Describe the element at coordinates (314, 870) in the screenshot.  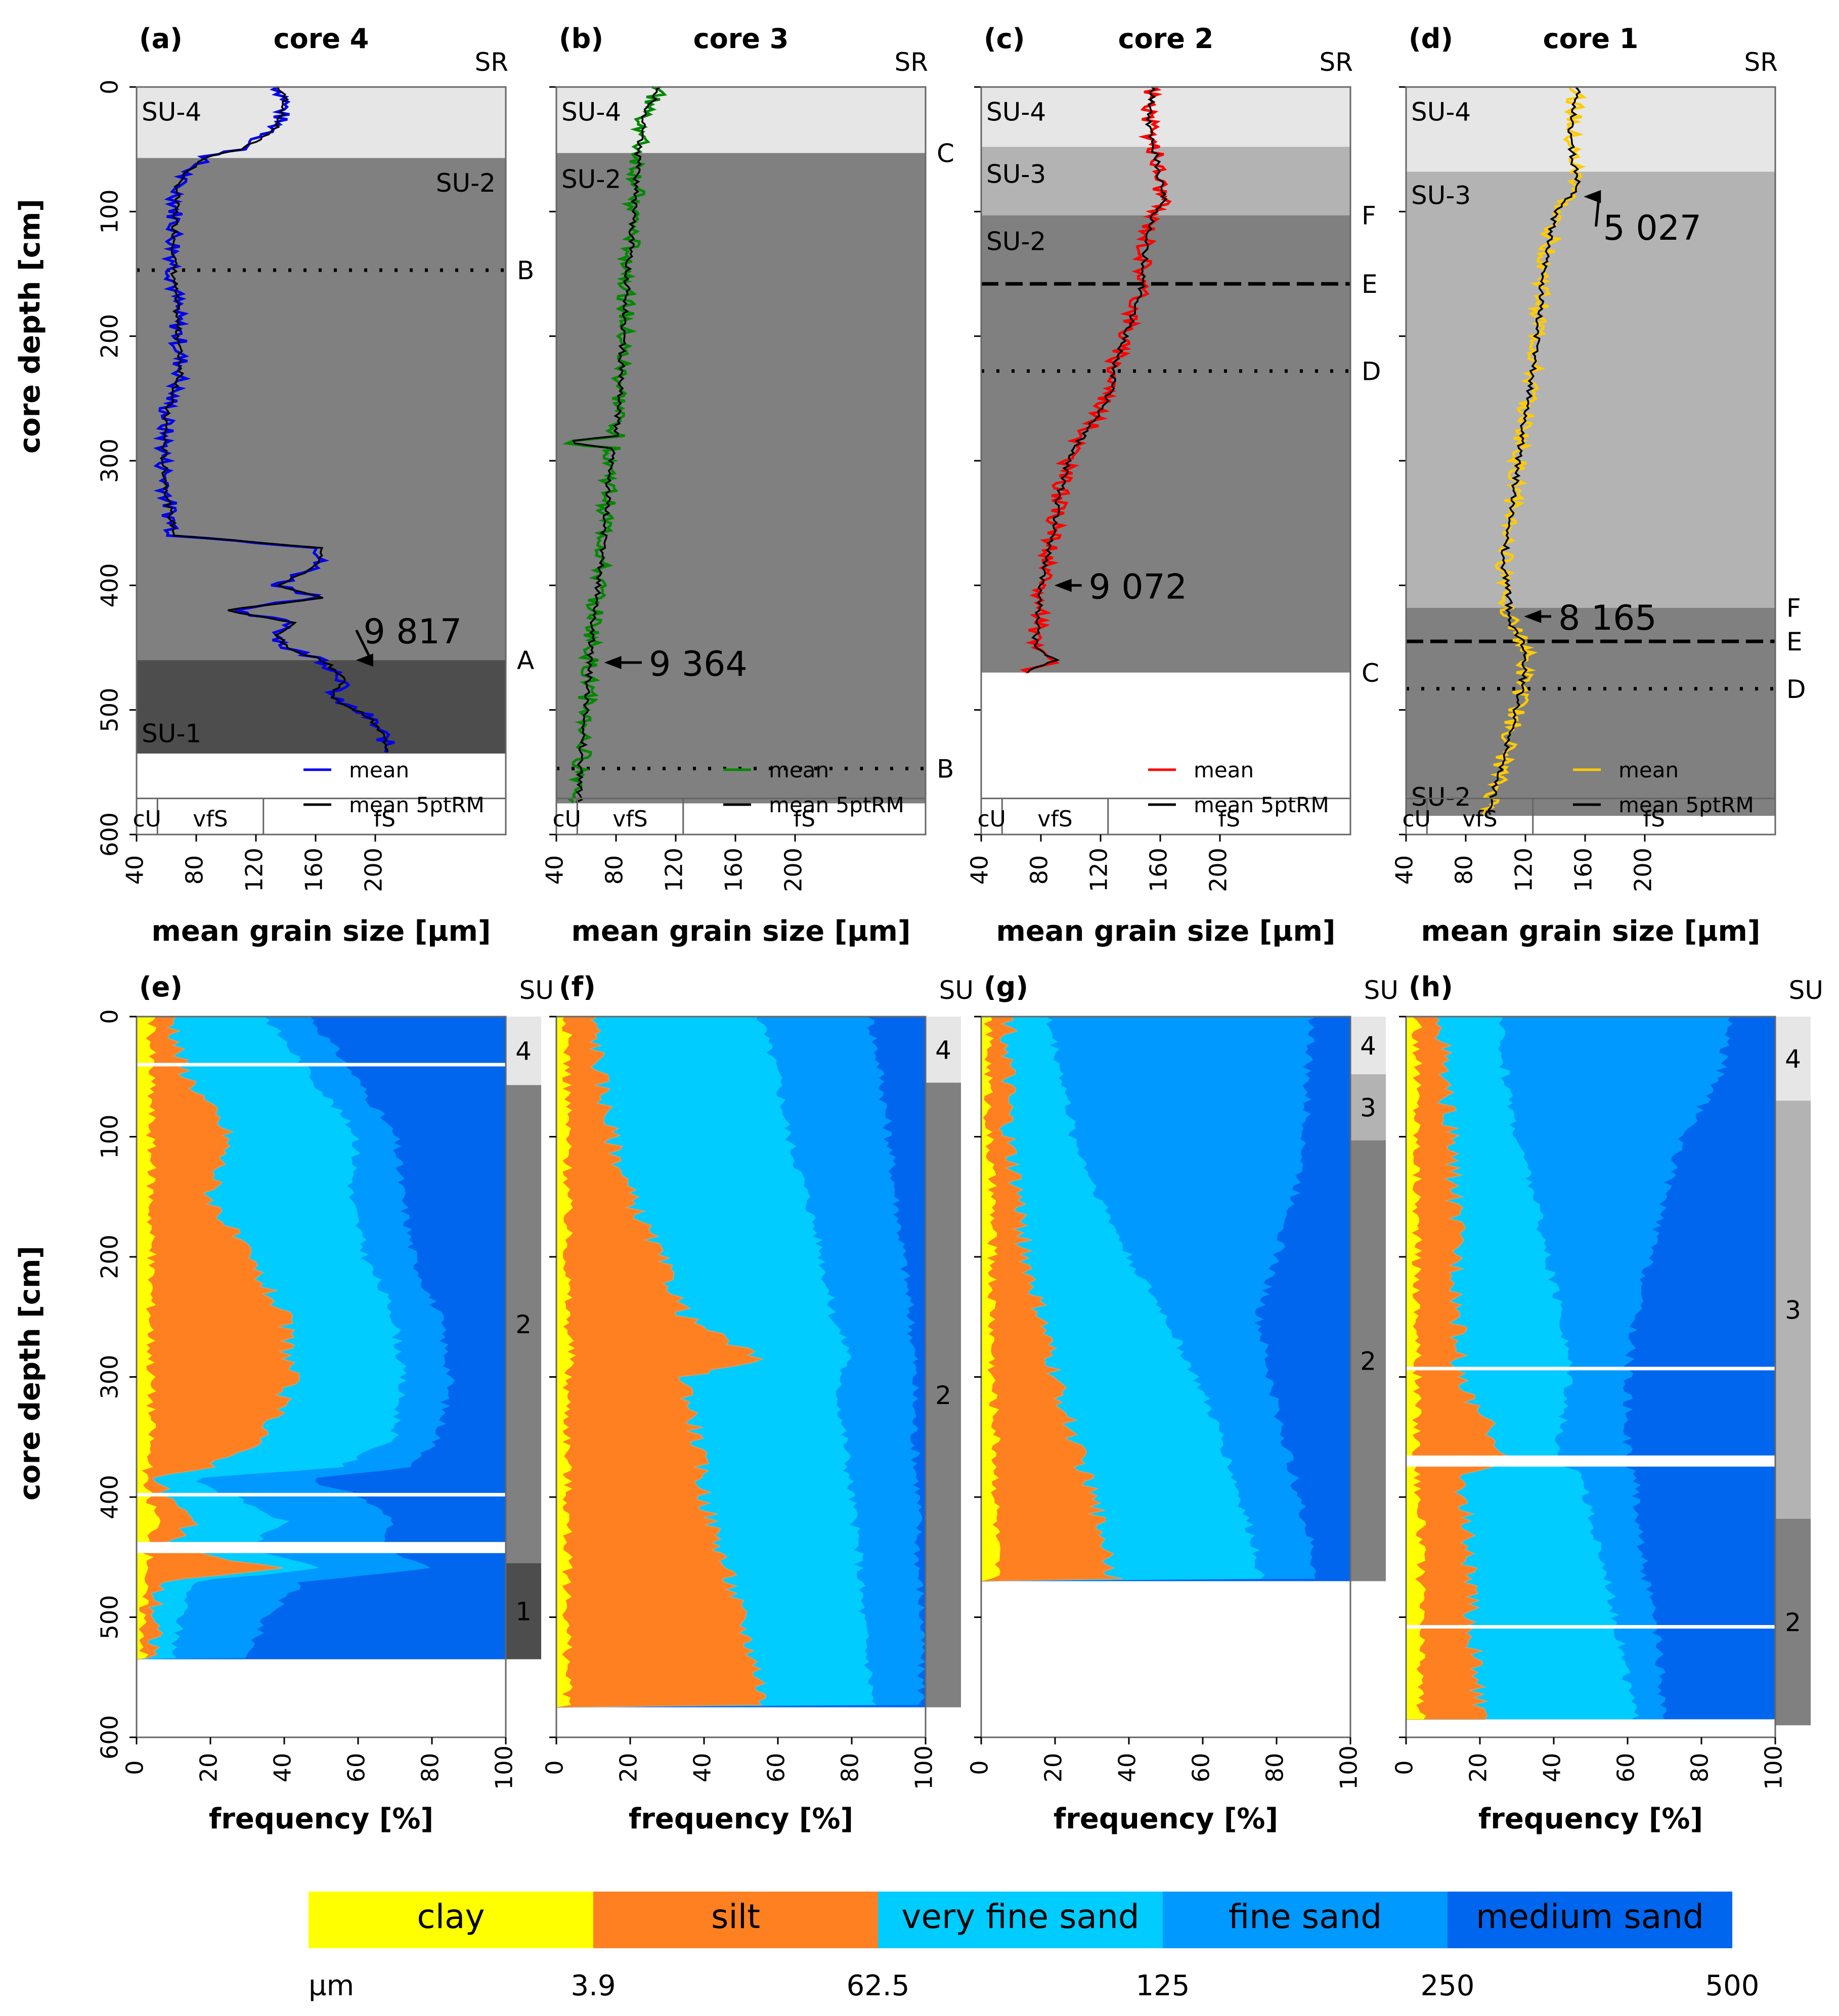
I see `xtick-label: 160` at that location.